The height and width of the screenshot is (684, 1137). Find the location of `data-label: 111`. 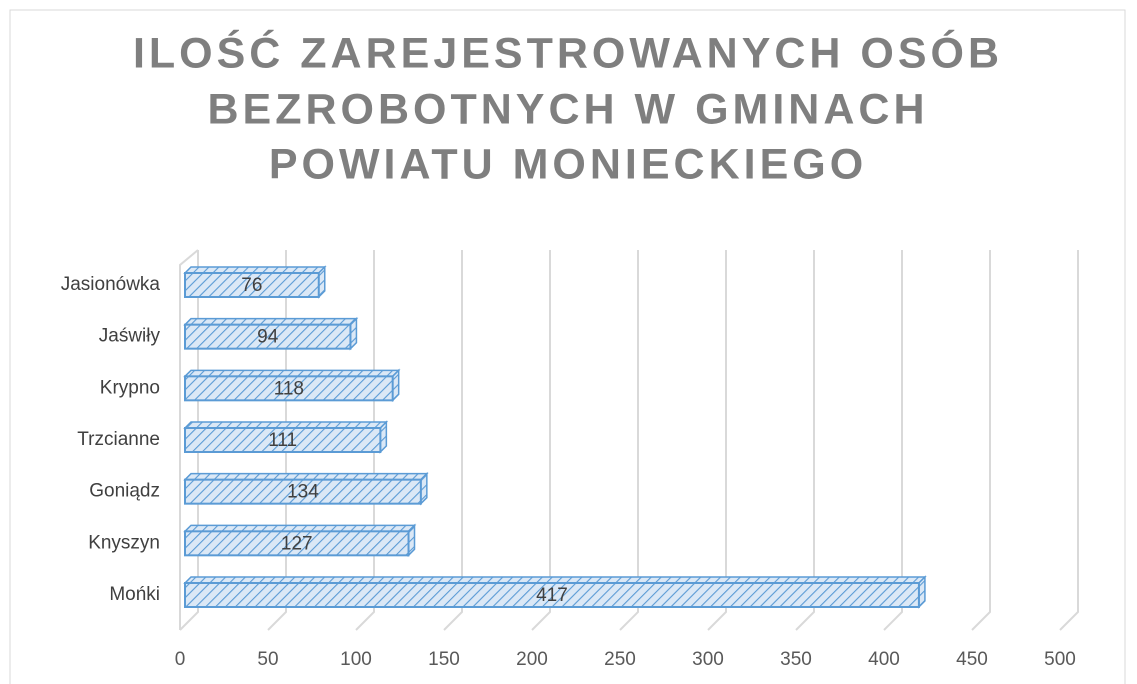

data-label: 111 is located at coordinates (282, 440).